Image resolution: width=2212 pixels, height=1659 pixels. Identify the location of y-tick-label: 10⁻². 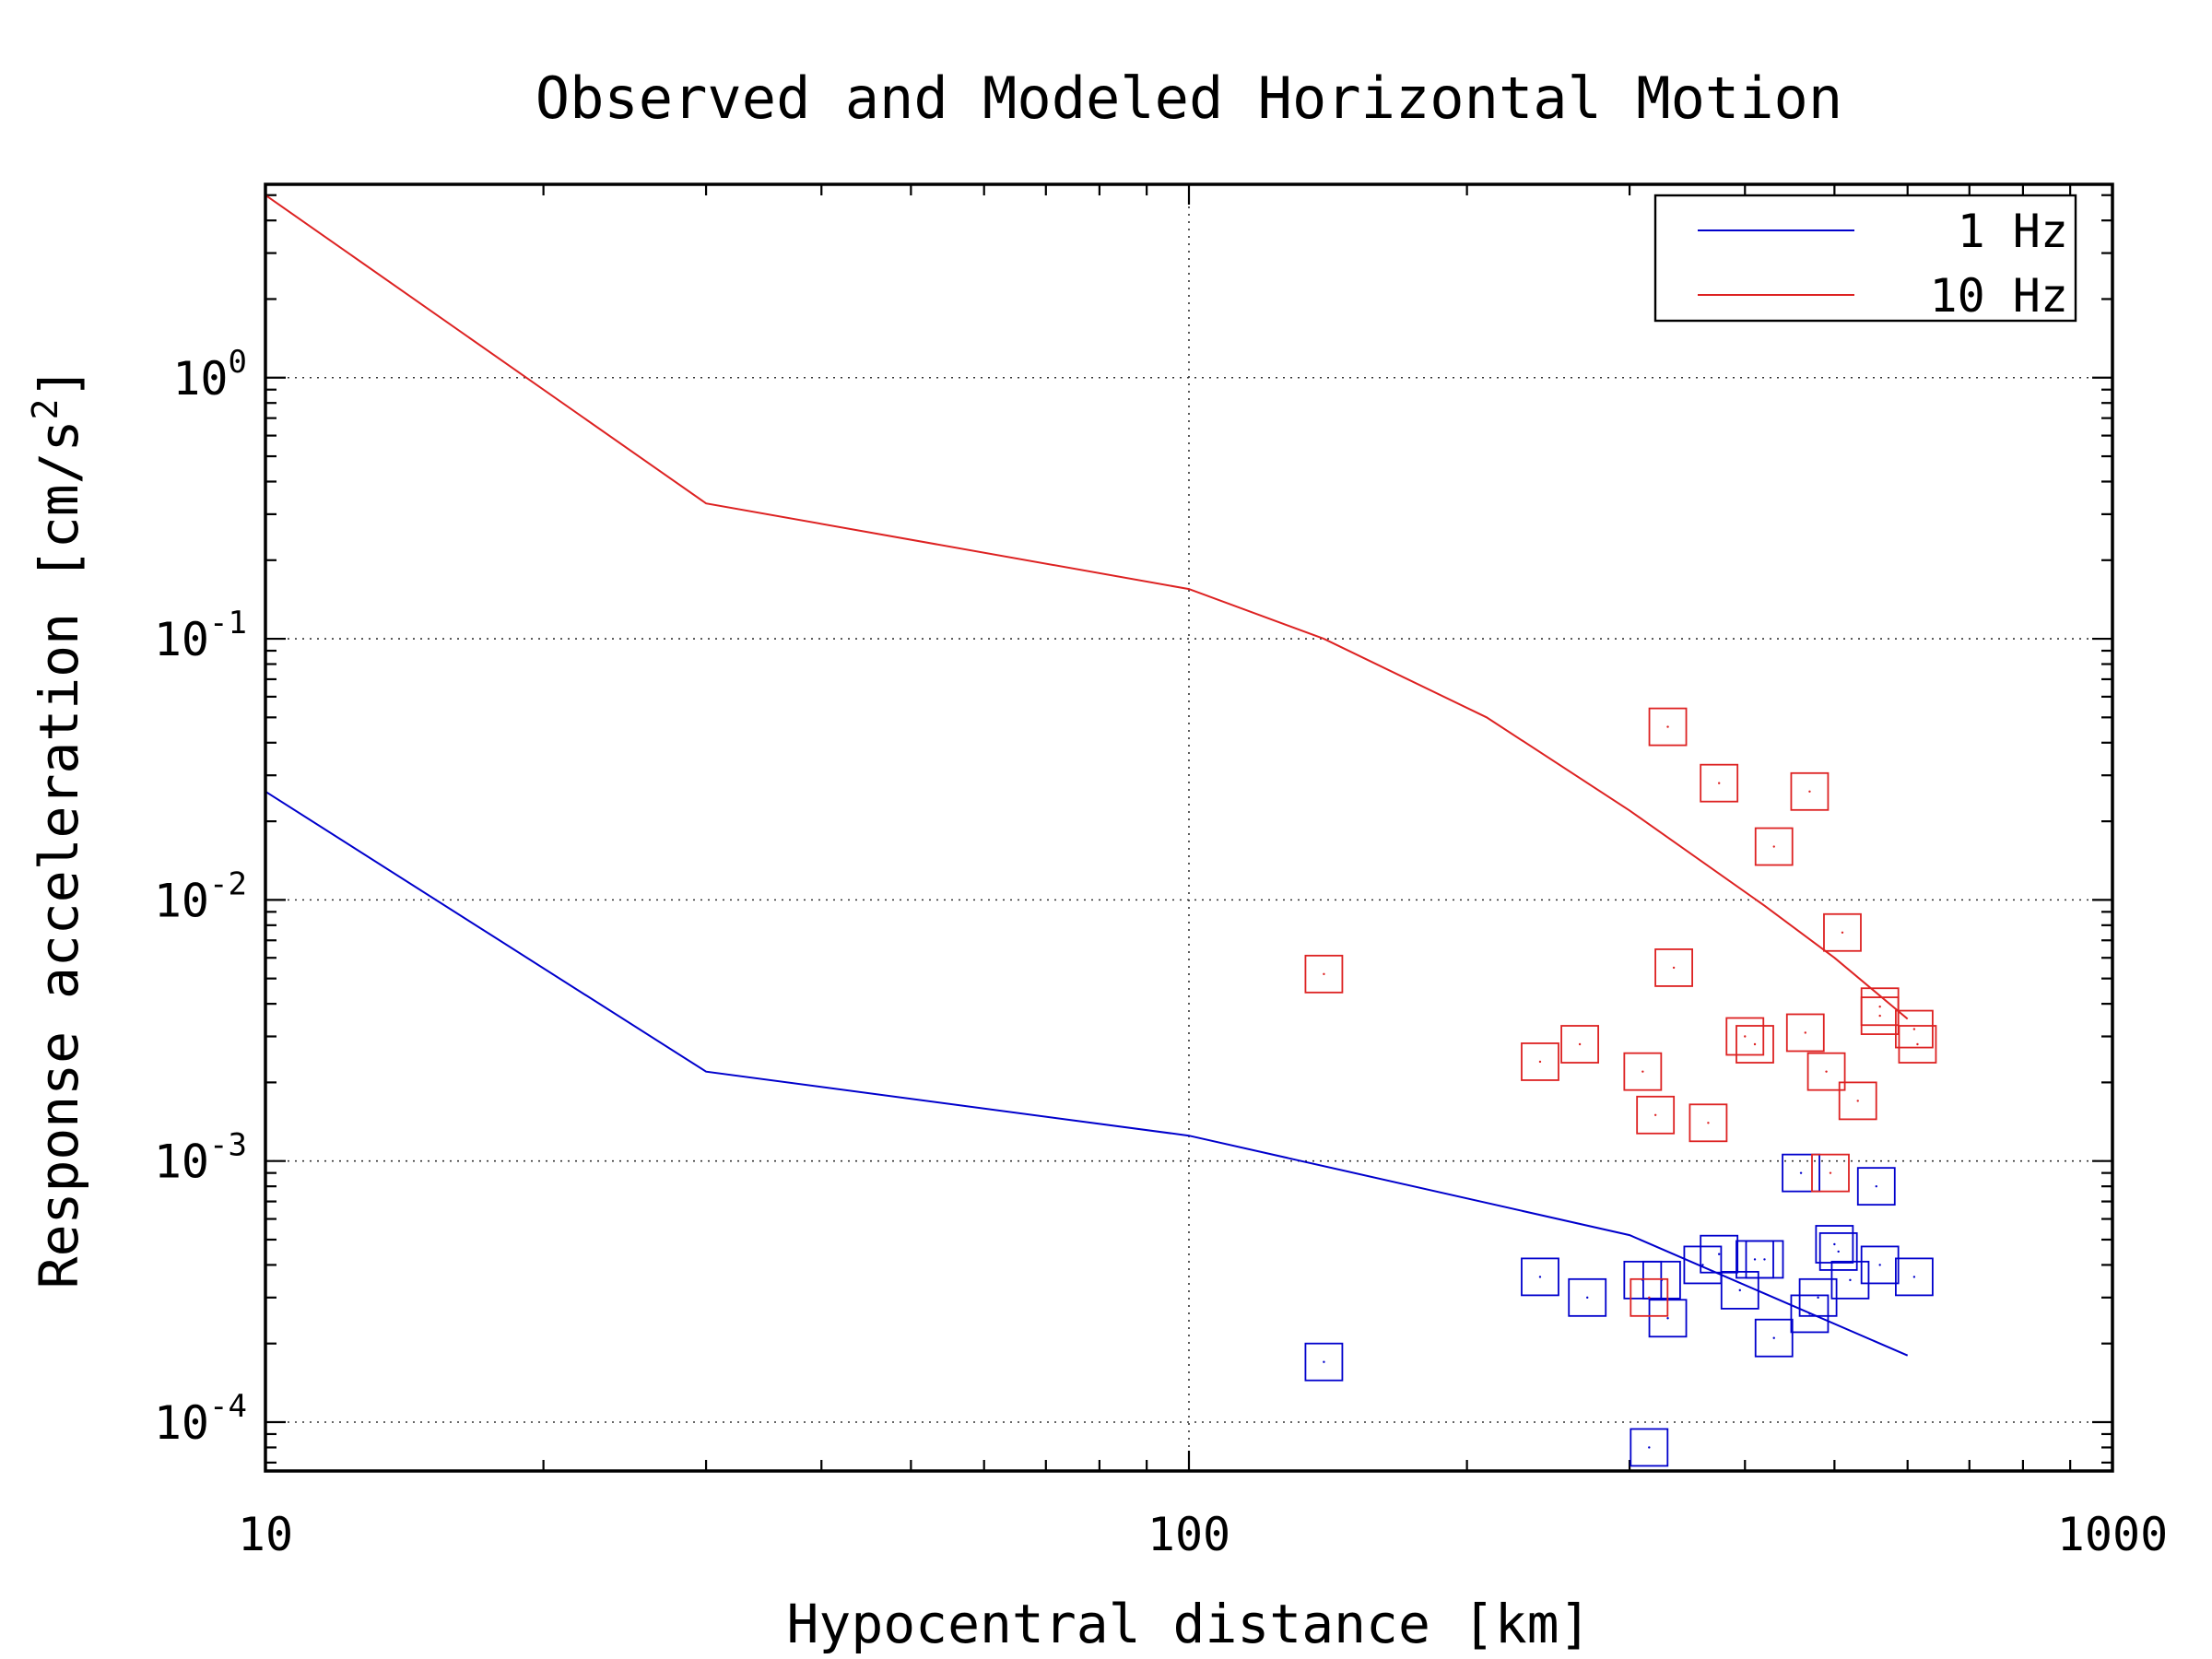
(200, 896).